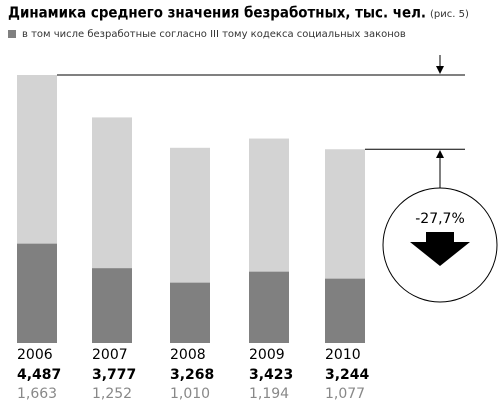  I want to click on legend-swatch, so click(12, 34).